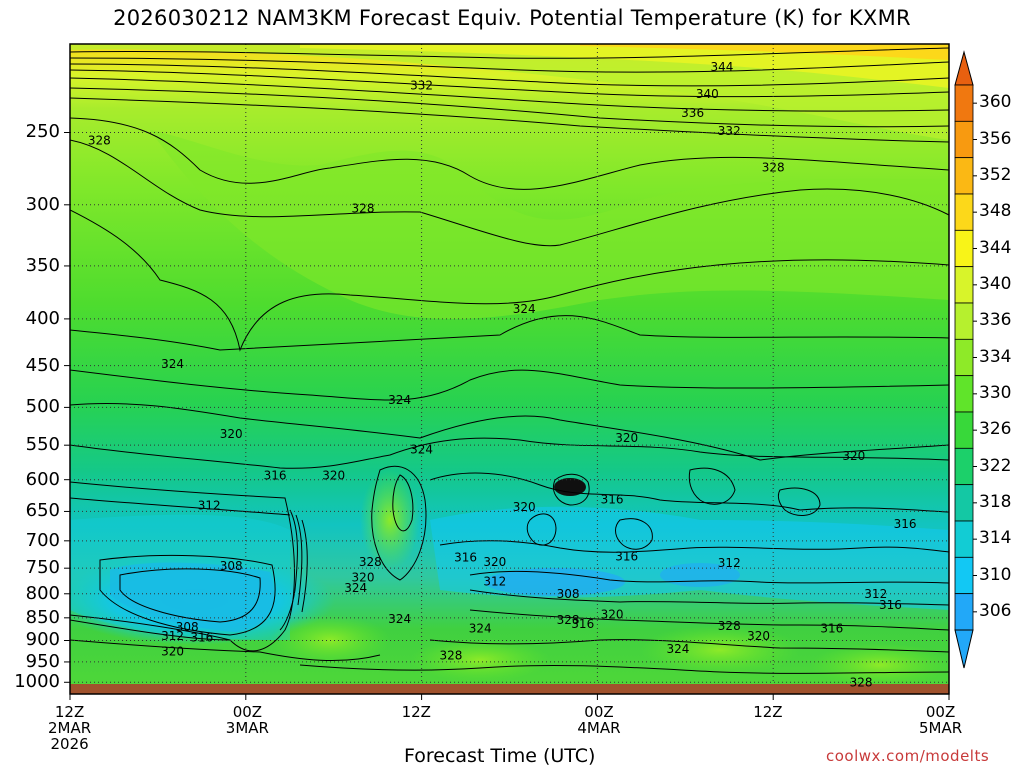 The image size is (1024, 768). What do you see at coordinates (964, 68) in the screenshot?
I see `colorbar-top-arrow` at bounding box center [964, 68].